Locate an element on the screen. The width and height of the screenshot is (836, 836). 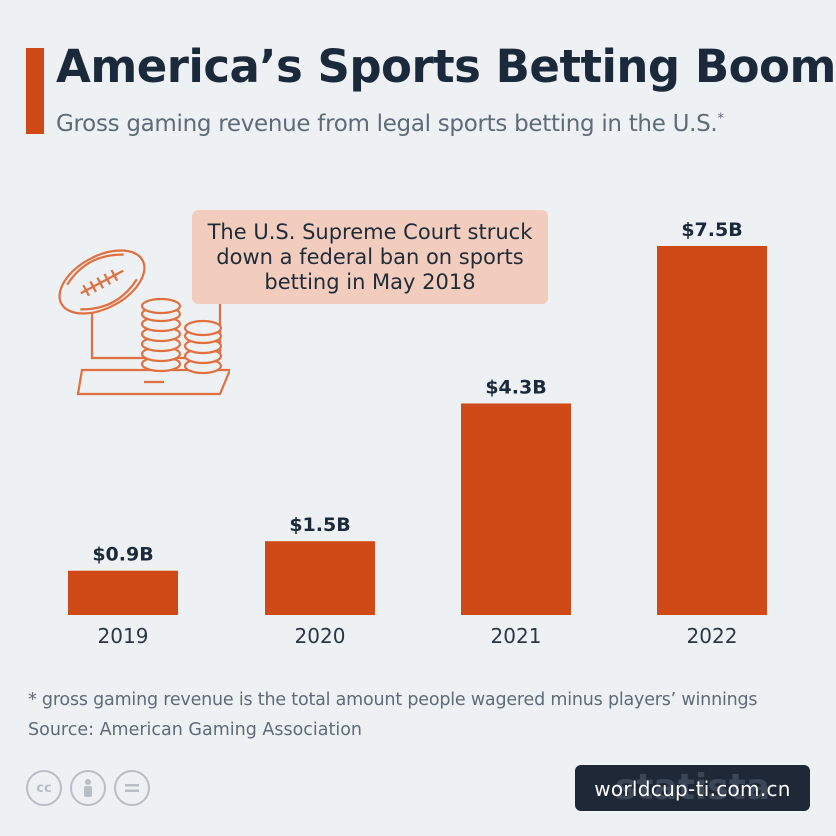
bar-2020 is located at coordinates (320, 578).